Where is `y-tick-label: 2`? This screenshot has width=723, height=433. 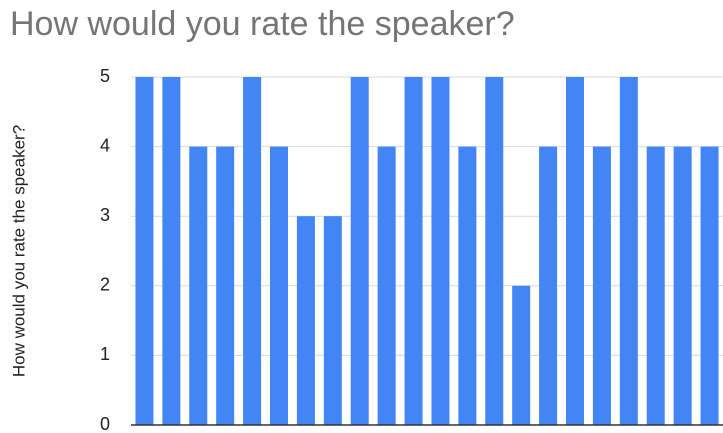 y-tick-label: 2 is located at coordinates (105, 285).